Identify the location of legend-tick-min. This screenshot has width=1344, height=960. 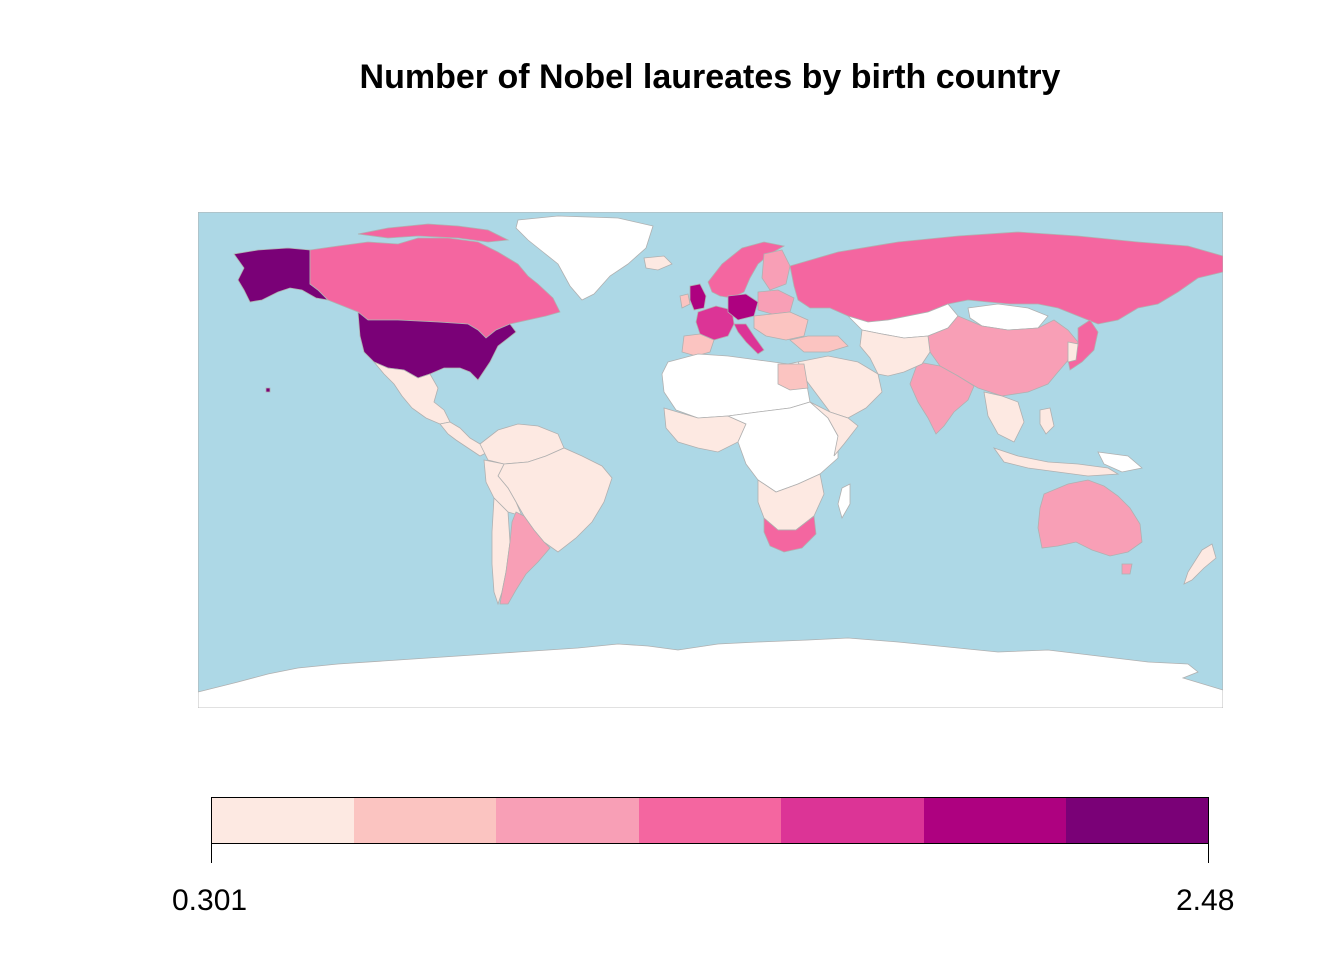
(211, 853).